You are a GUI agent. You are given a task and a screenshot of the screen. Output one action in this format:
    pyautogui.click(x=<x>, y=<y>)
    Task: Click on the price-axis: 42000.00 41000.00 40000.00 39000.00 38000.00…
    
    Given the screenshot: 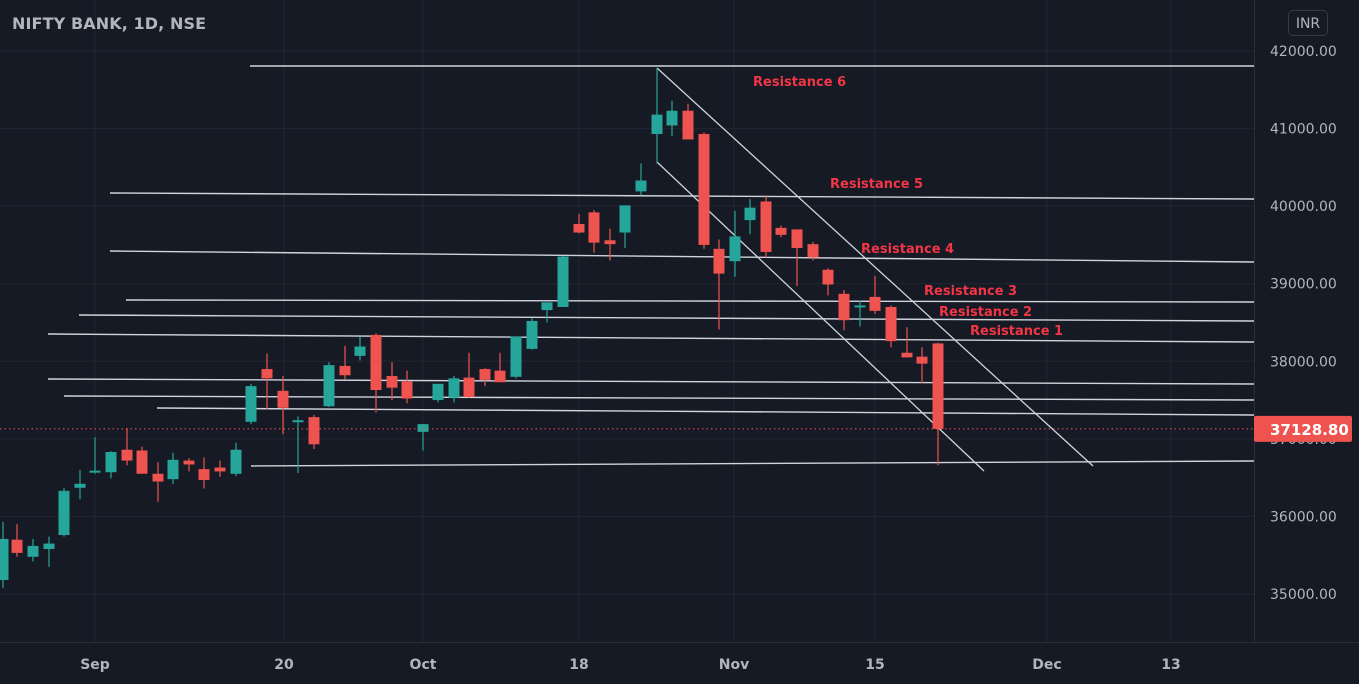 What is the action you would take?
    pyautogui.click(x=1306, y=342)
    